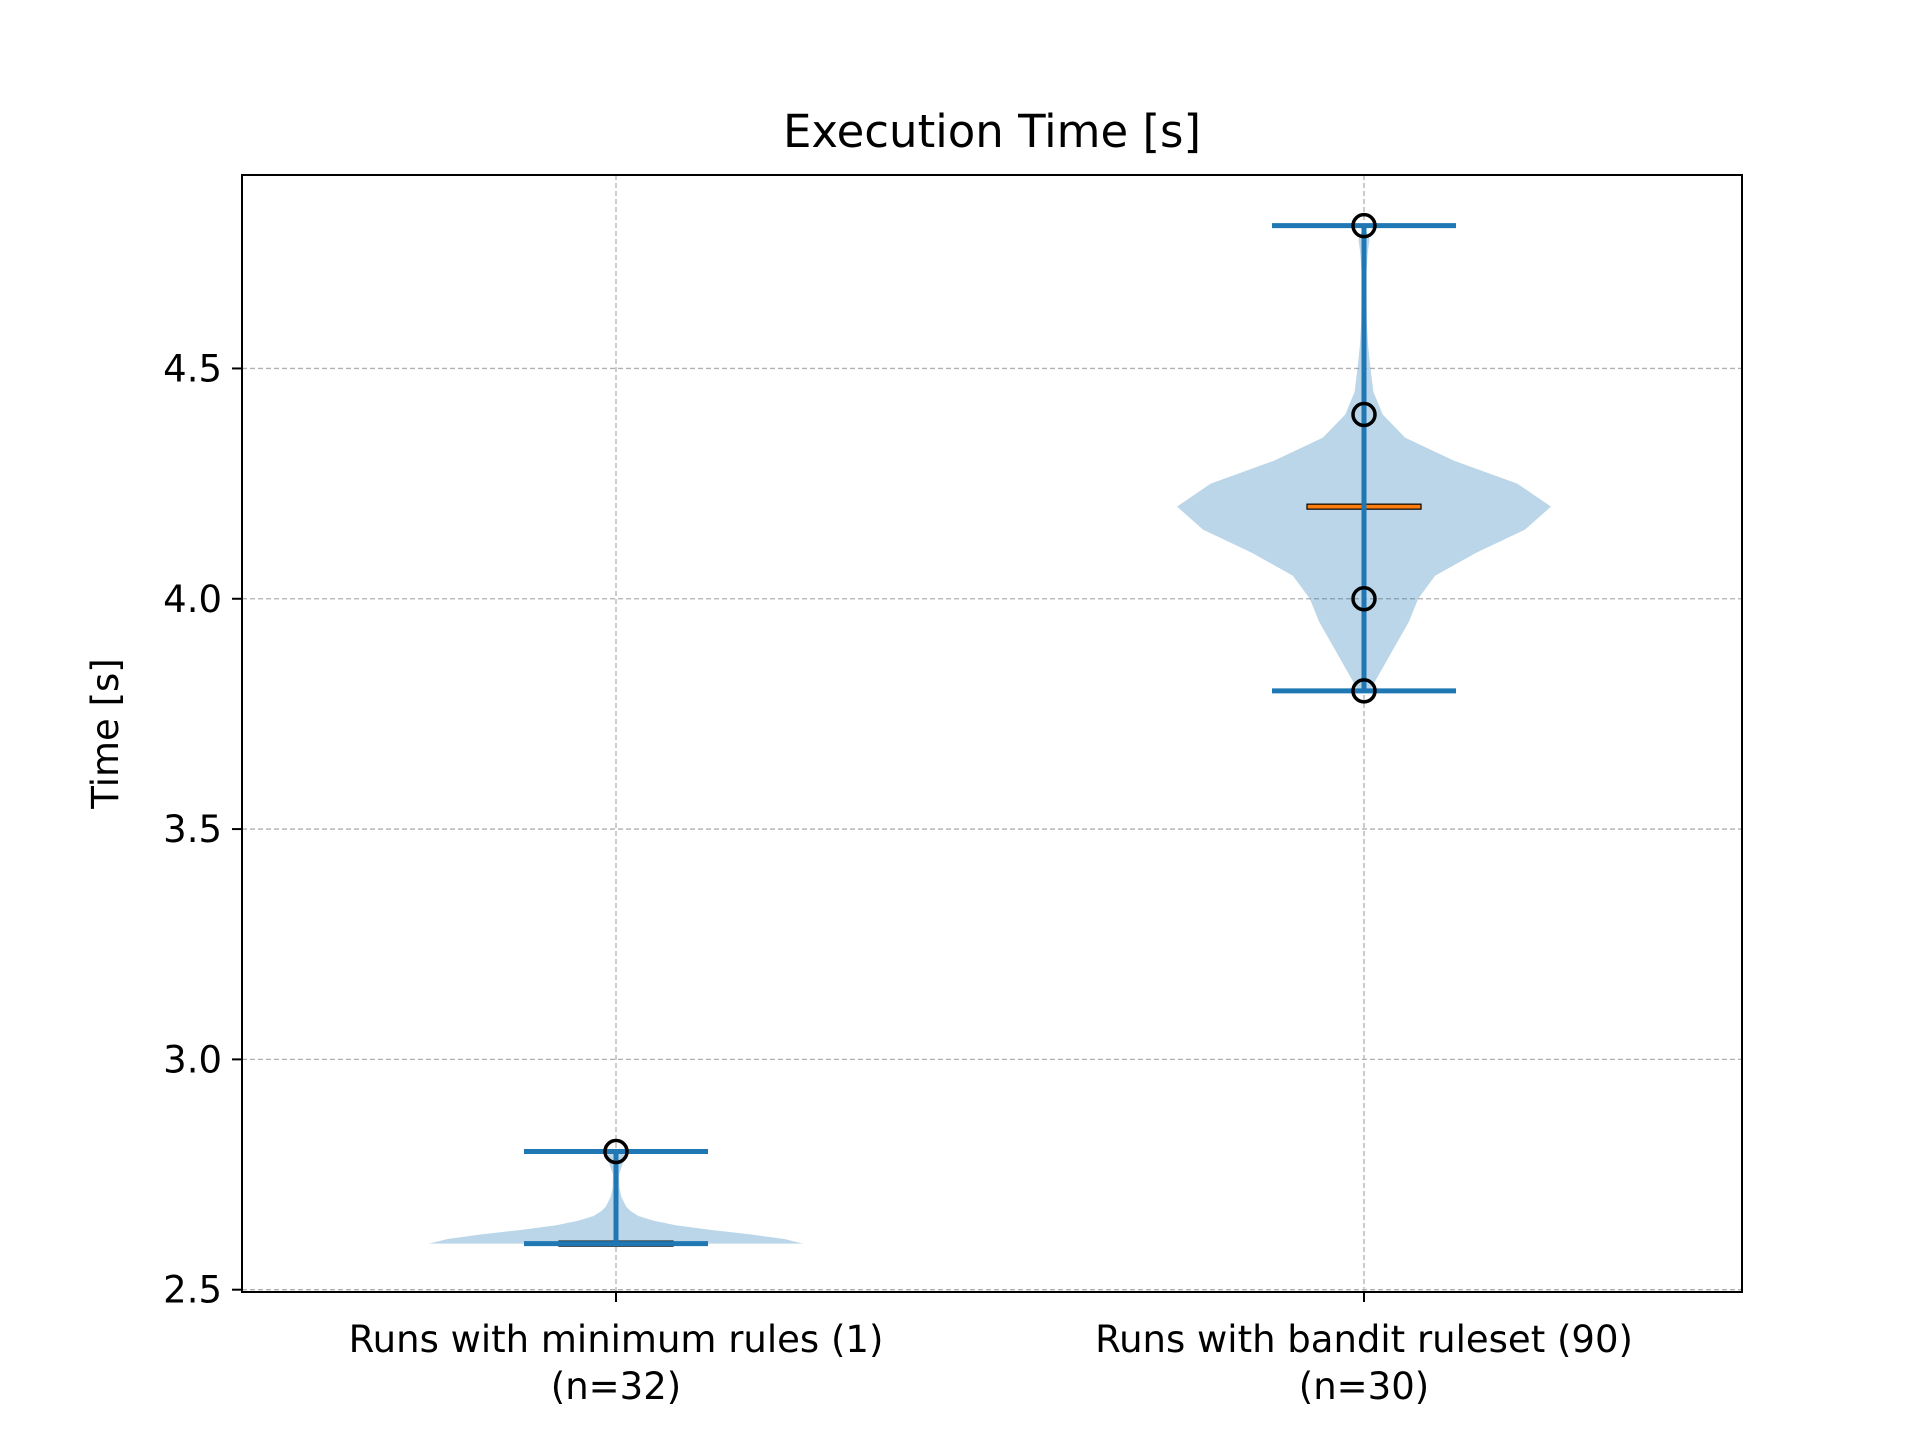 The height and width of the screenshot is (1440, 1920). What do you see at coordinates (616, 1339) in the screenshot?
I see `x-tick-label: Runs with minimum rules (1)` at bounding box center [616, 1339].